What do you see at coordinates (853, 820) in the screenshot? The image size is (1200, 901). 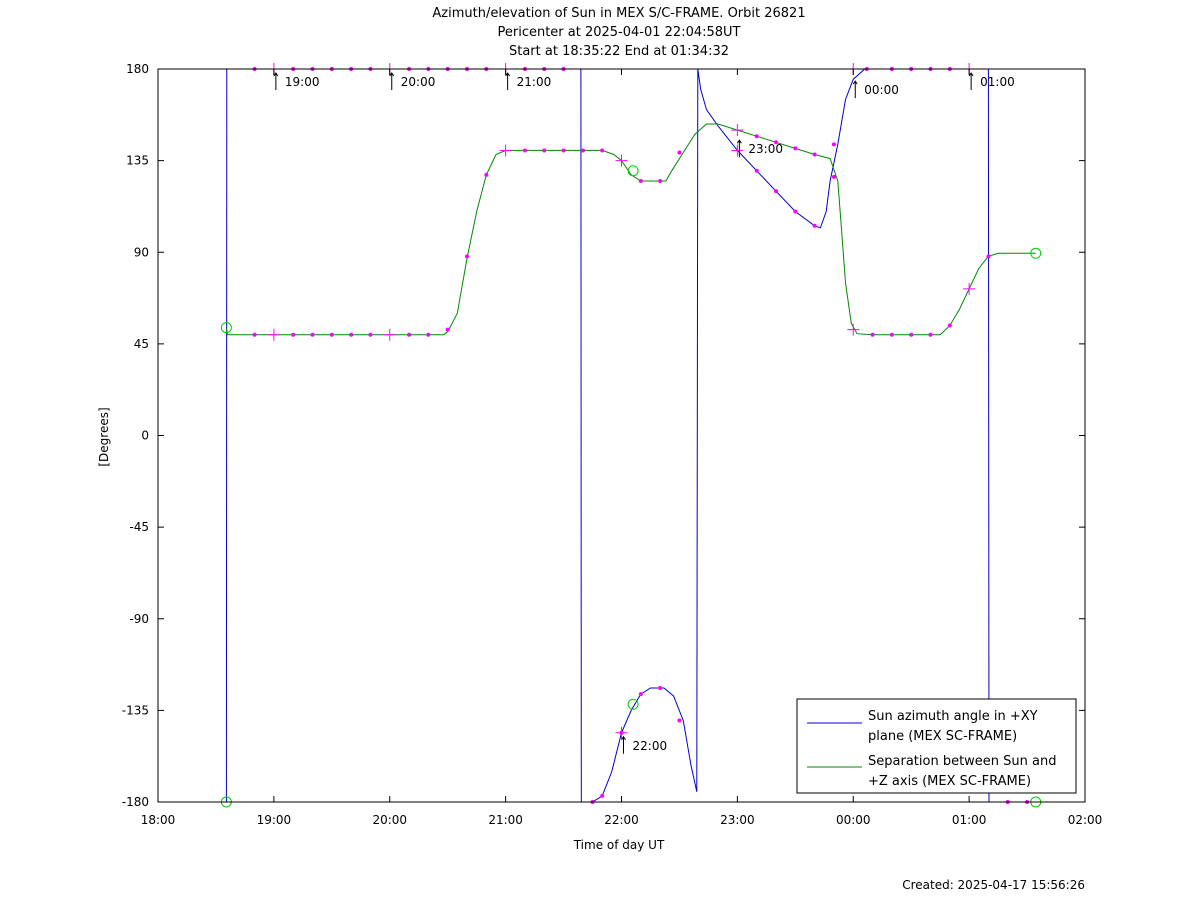 I see `x-tick-label: 00:00` at bounding box center [853, 820].